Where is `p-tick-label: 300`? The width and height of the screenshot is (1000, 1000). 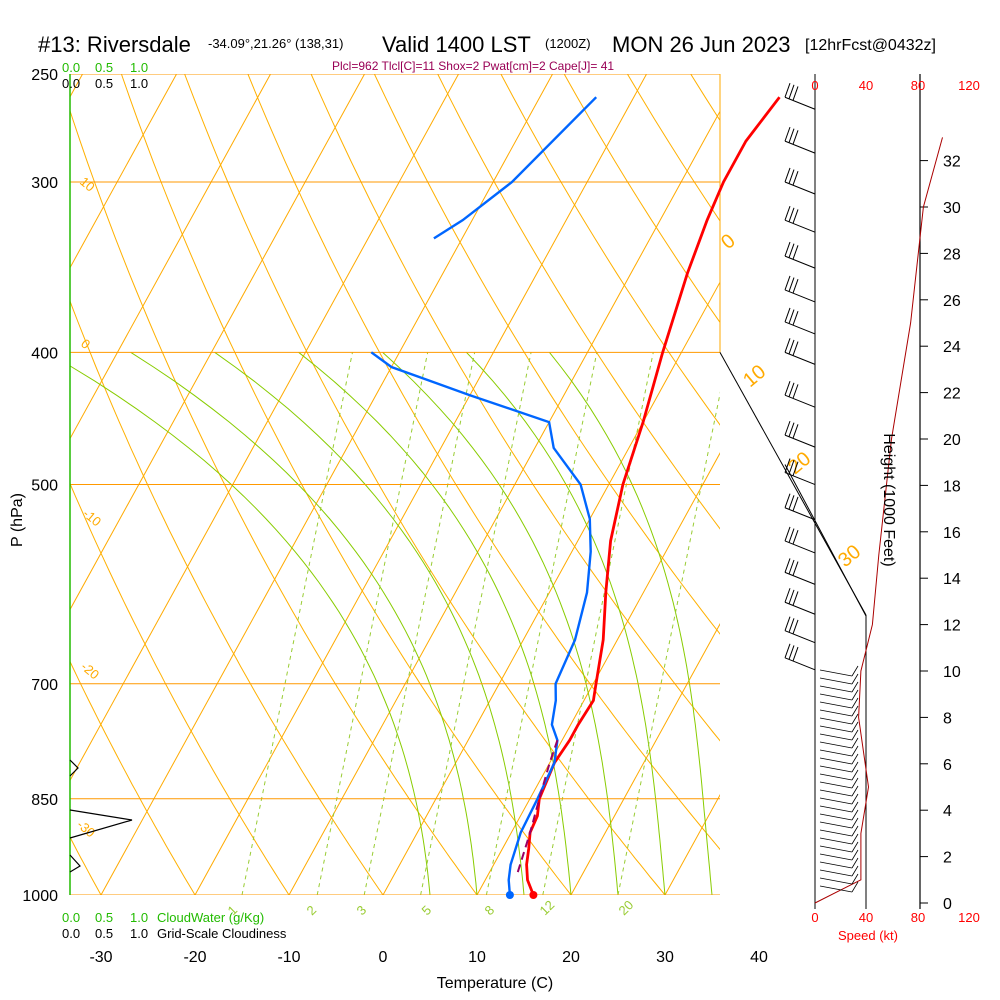 p-tick-label: 300 is located at coordinates (44, 183).